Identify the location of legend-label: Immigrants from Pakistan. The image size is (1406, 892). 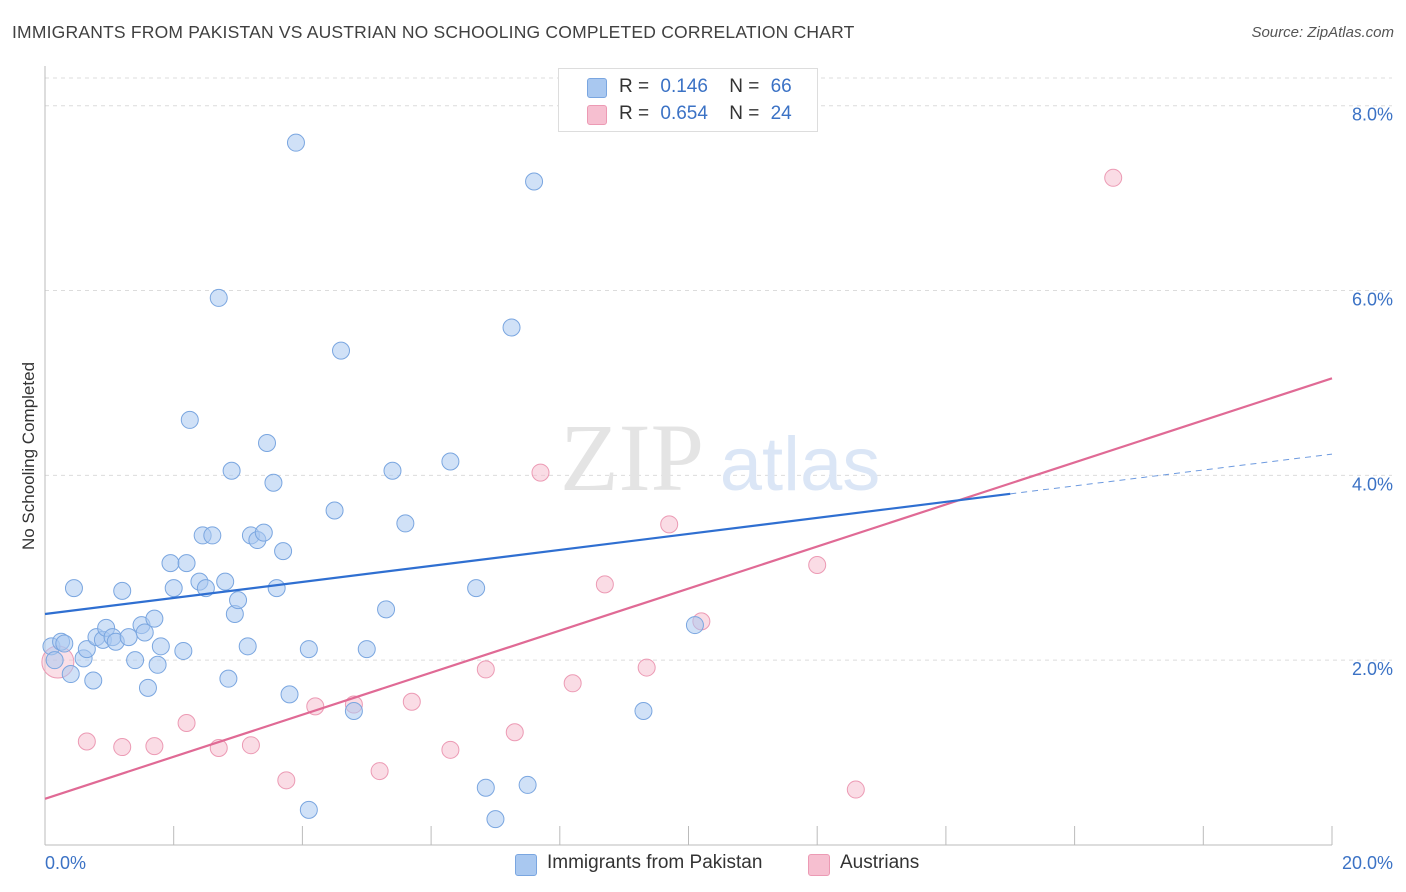
(655, 862).